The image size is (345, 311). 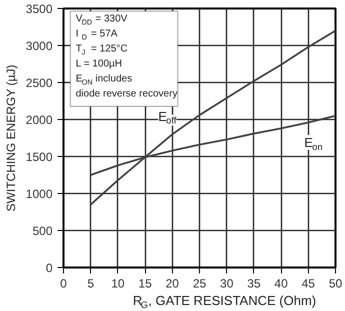 I want to click on x-tick-label: 5, so click(x=90, y=283).